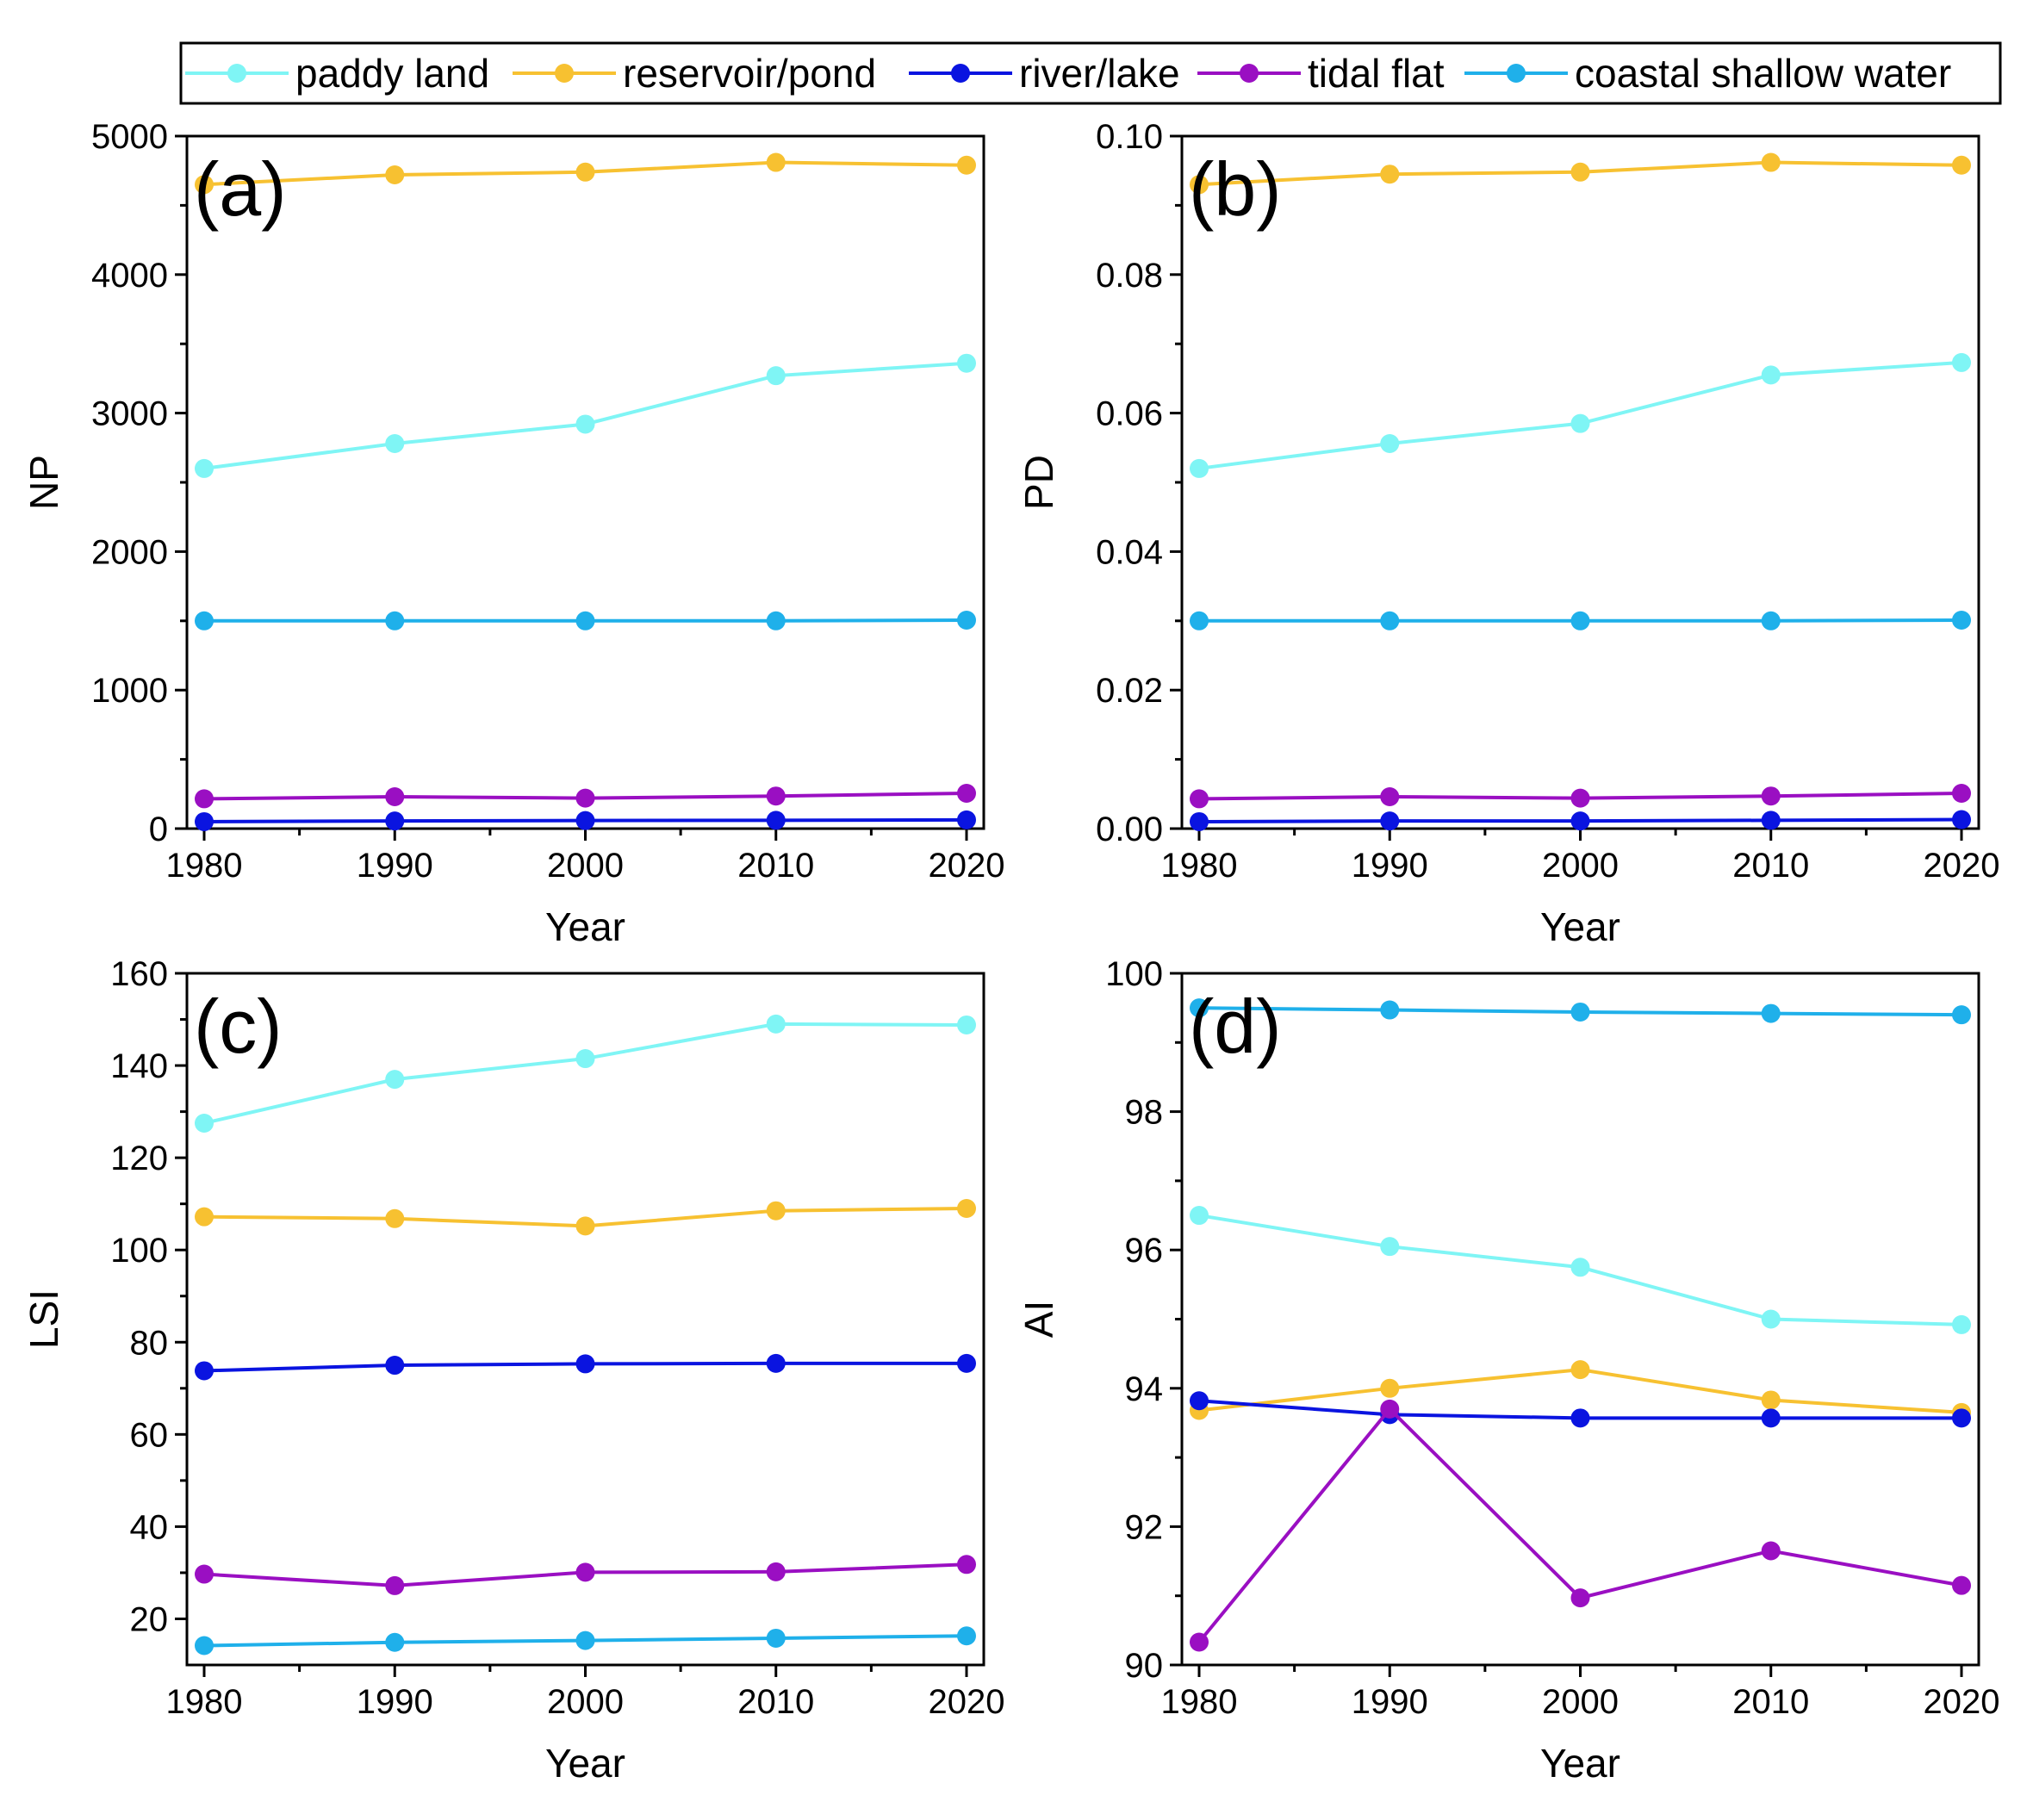 The height and width of the screenshot is (1820, 2033). What do you see at coordinates (1144, 1666) in the screenshot?
I see `y-tick-label: 90` at bounding box center [1144, 1666].